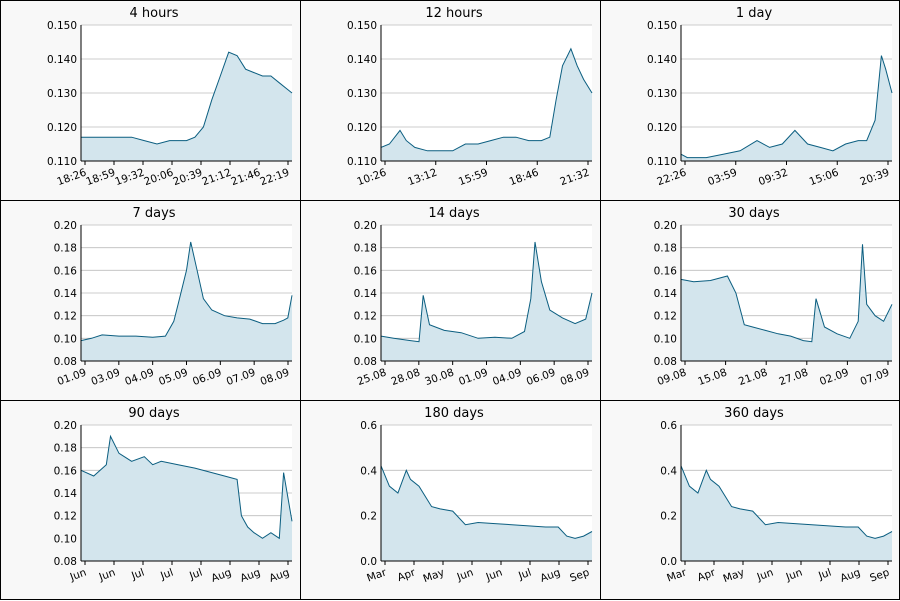 This screenshot has height=601, width=900. I want to click on x-tick-label: 21.08, so click(753, 378).